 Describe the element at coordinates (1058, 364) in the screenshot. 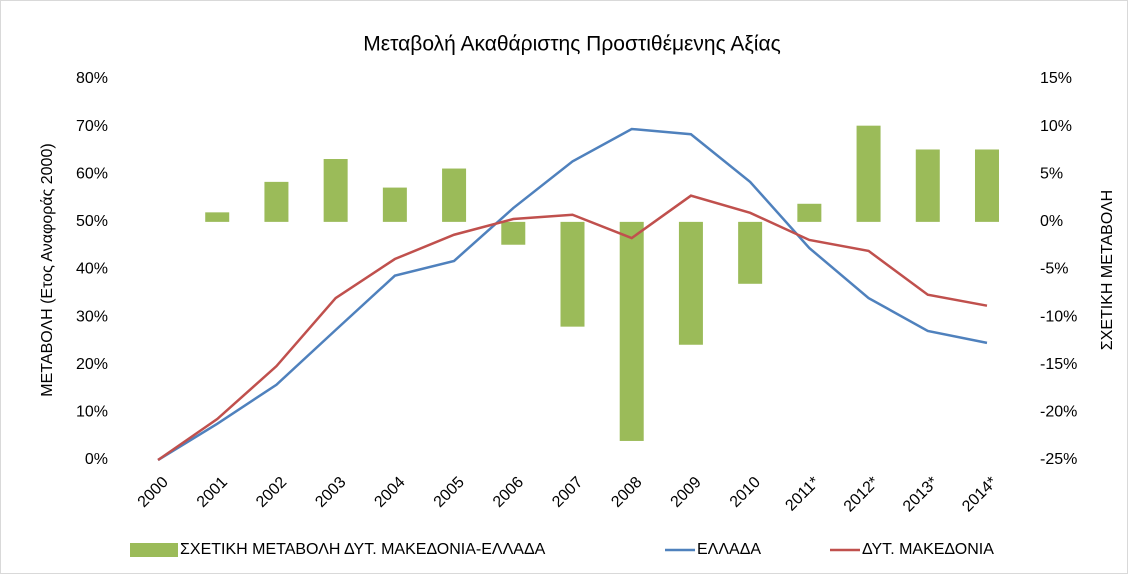

I see `y2-tick-label: -15%` at that location.